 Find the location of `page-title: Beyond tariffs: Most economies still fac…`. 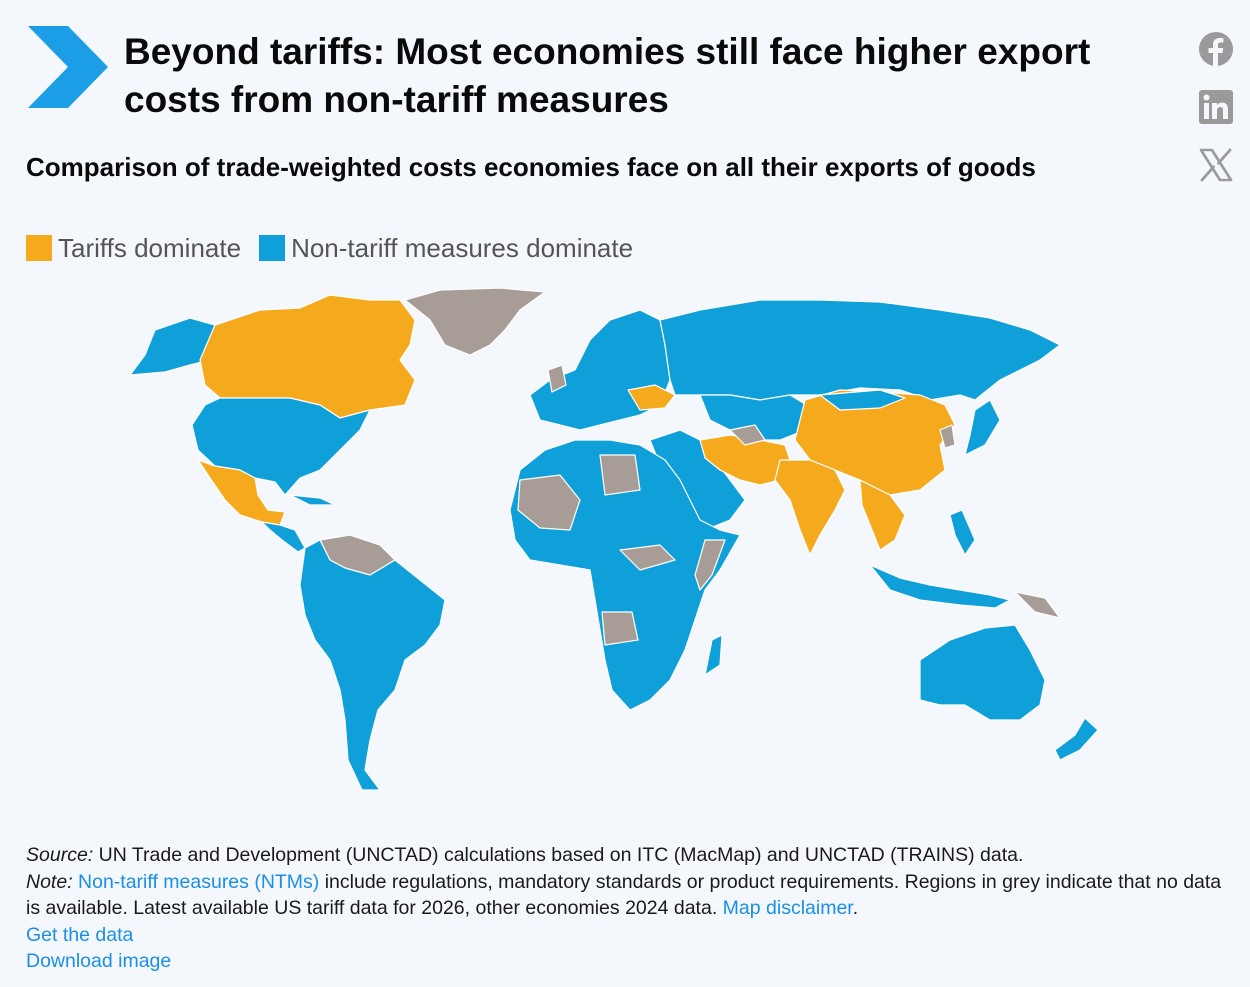

page-title: Beyond tariffs: Most economies still fac… is located at coordinates (607, 75).